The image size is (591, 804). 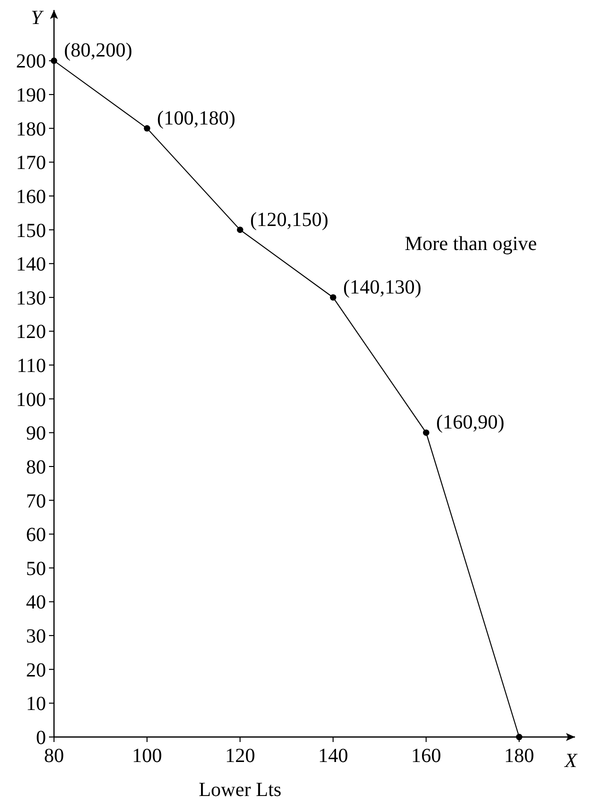 What do you see at coordinates (36, 433) in the screenshot?
I see `y-tick-label: 90` at bounding box center [36, 433].